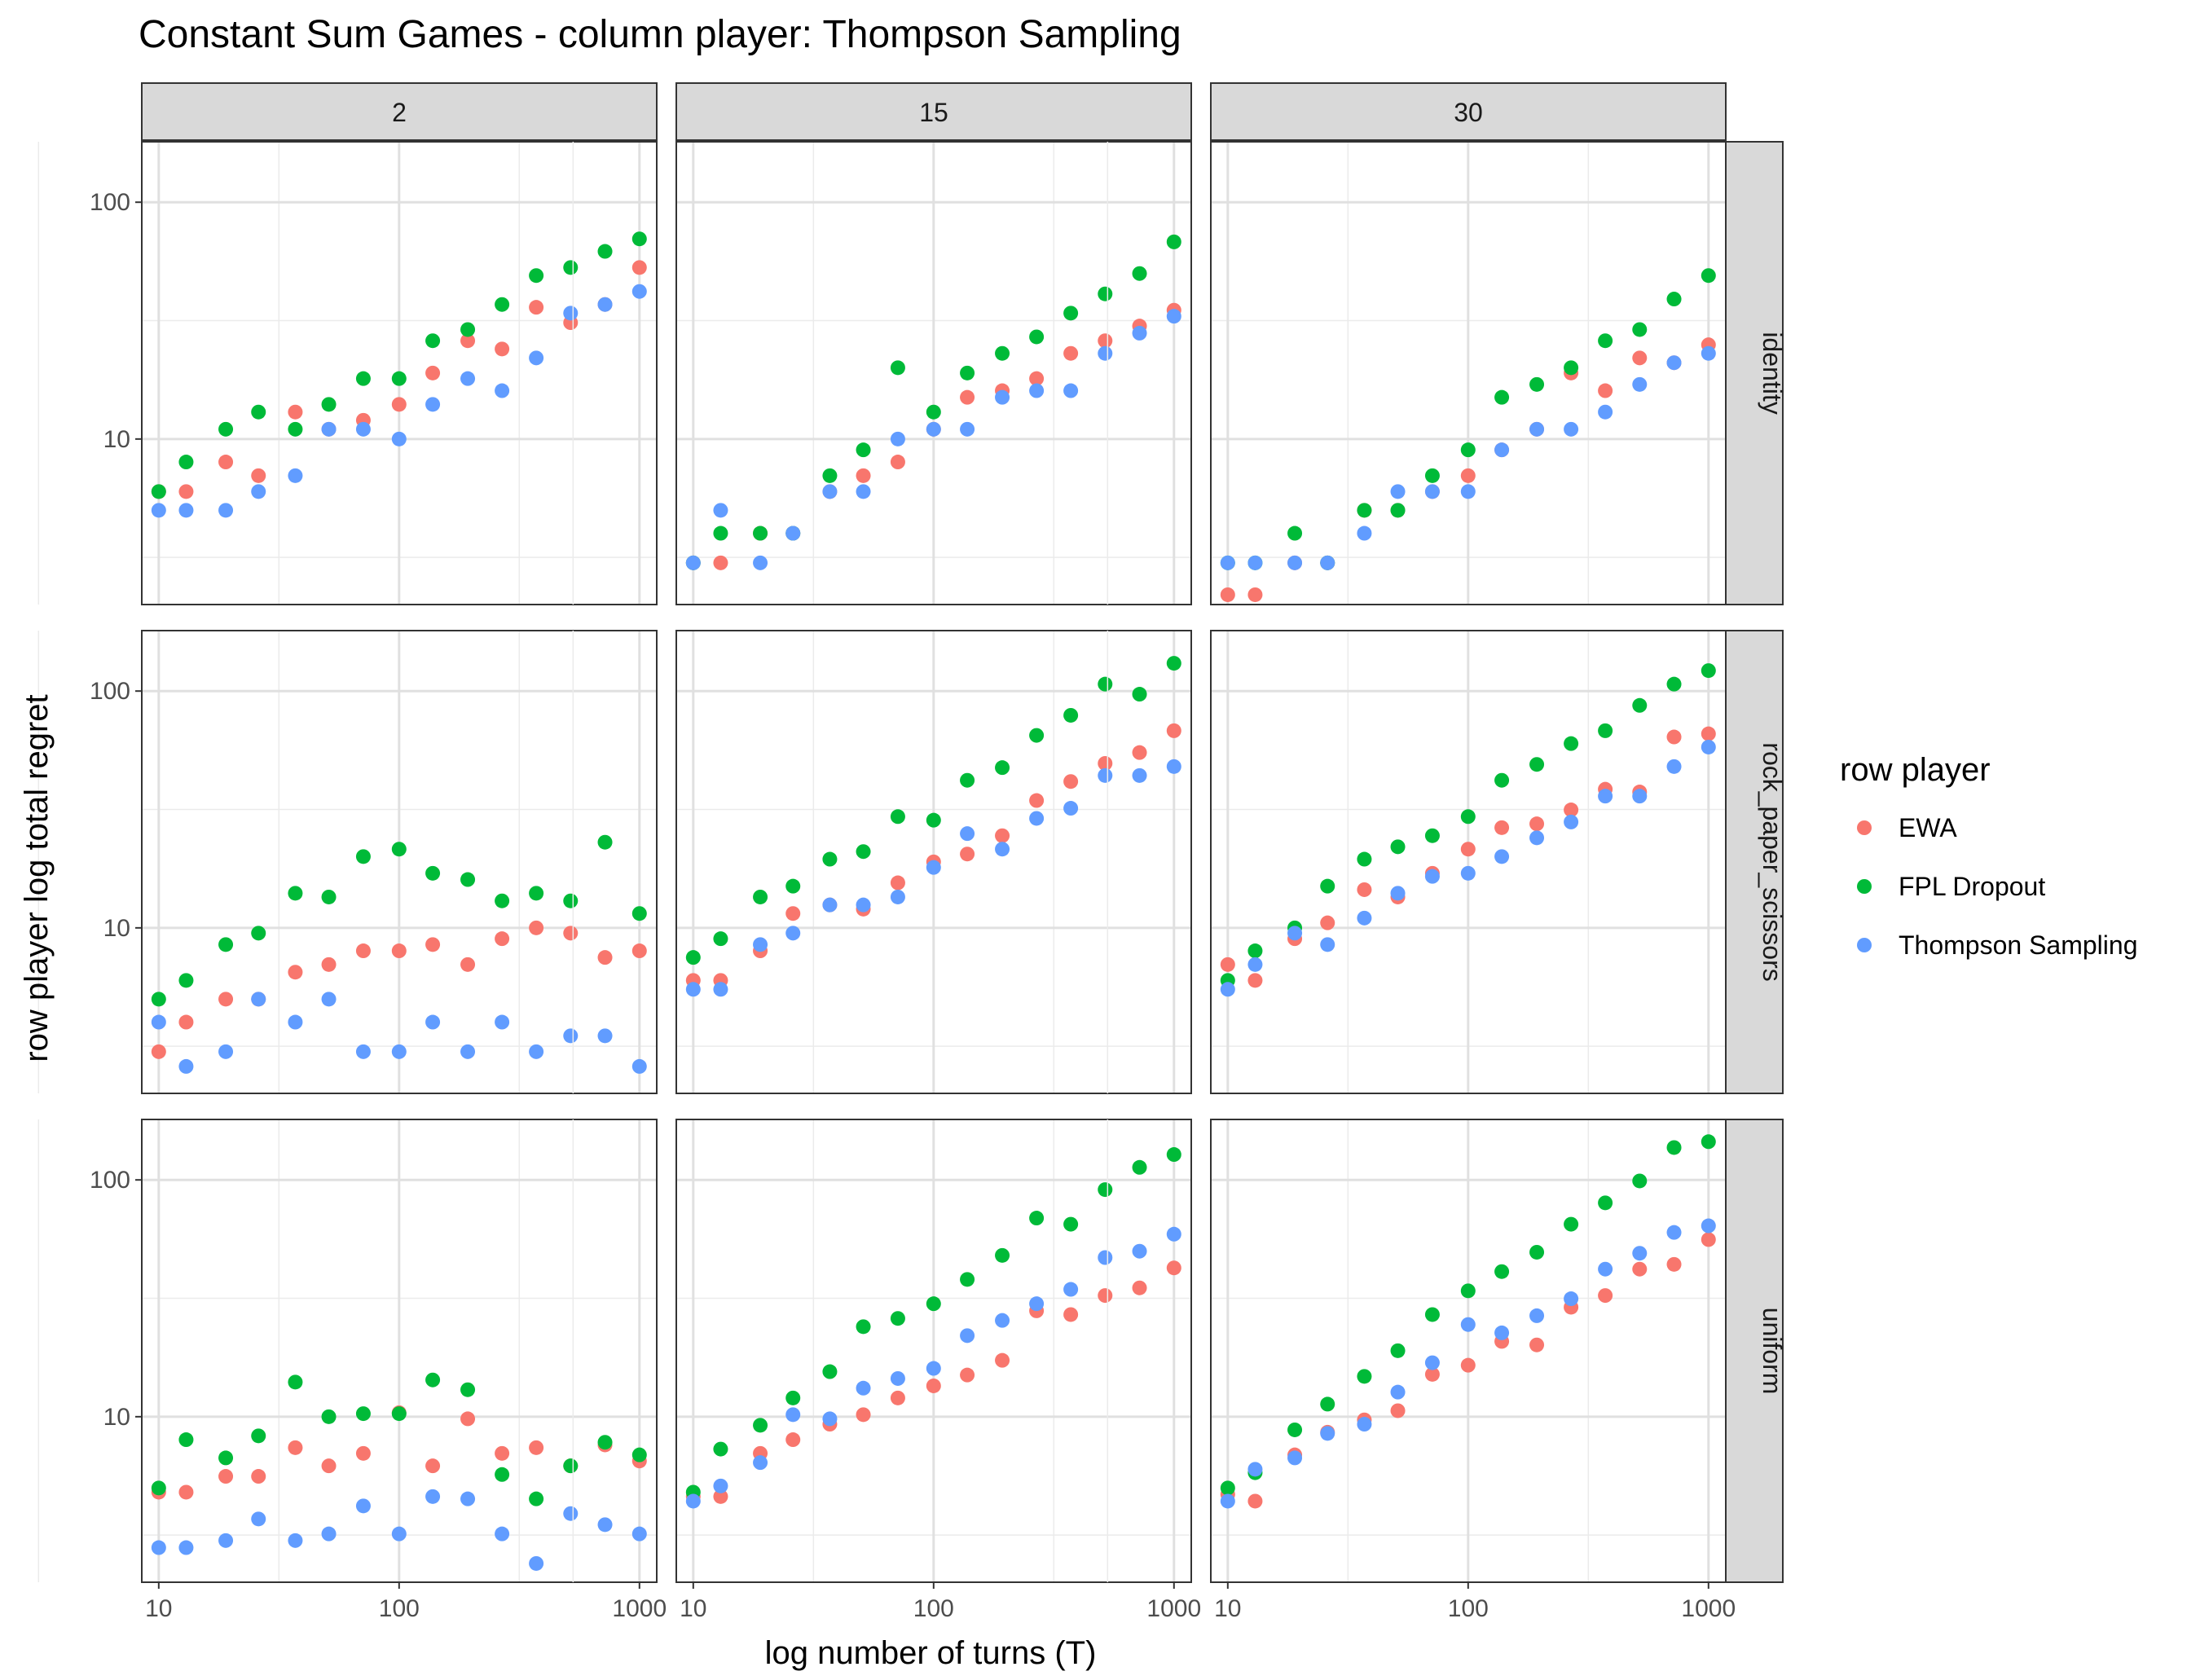  I want to click on x-tick-label: 10, so click(693, 1608).